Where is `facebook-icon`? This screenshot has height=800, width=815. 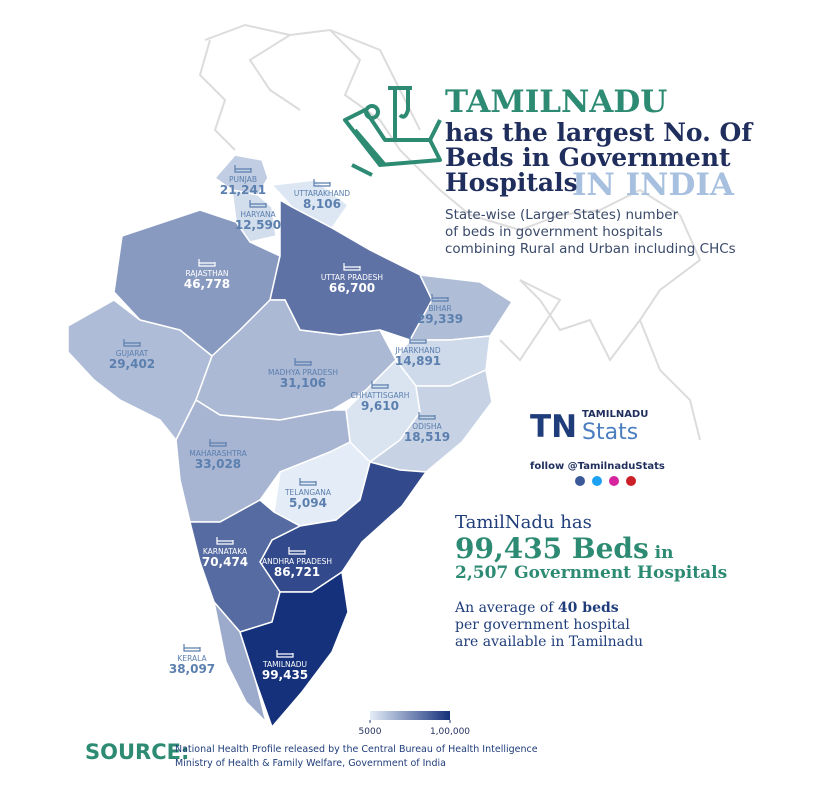 facebook-icon is located at coordinates (580, 481).